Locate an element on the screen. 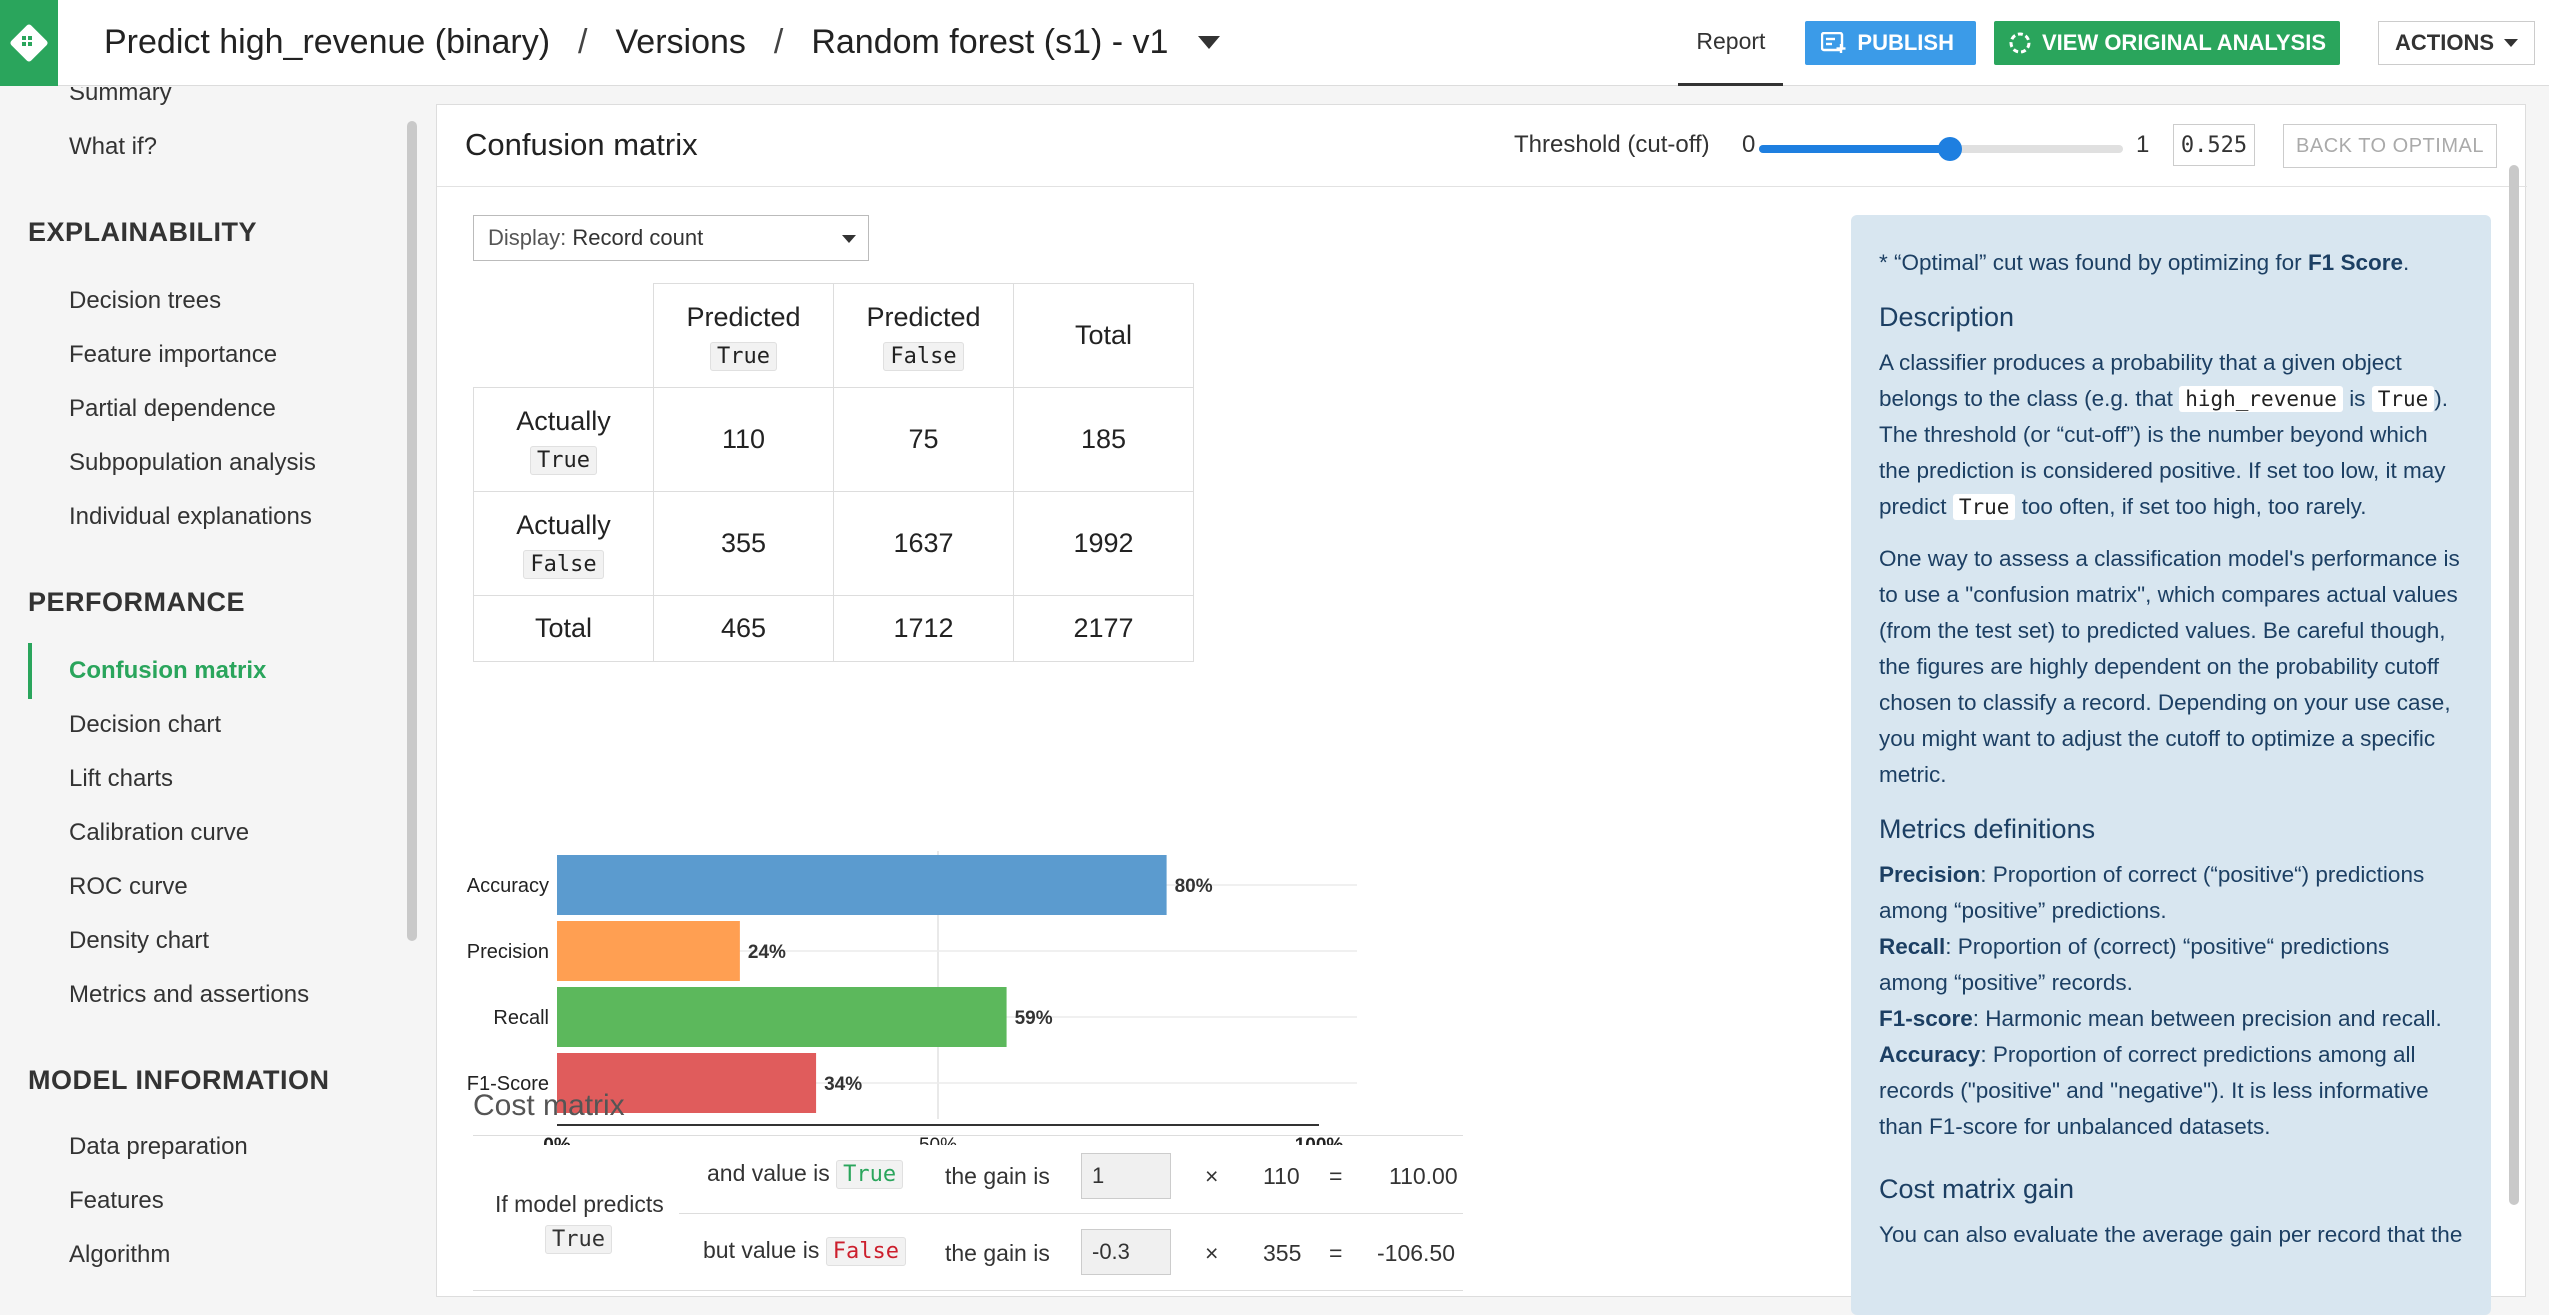 The height and width of the screenshot is (1315, 2549). threshold-value-input: 0.525 is located at coordinates (2214, 145).